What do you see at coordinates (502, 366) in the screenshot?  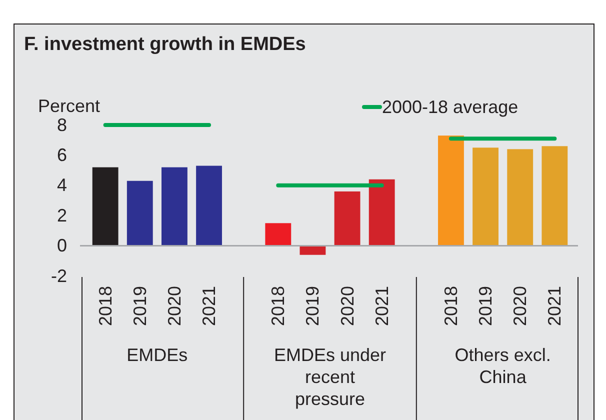 I see `text: Others excl. China` at bounding box center [502, 366].